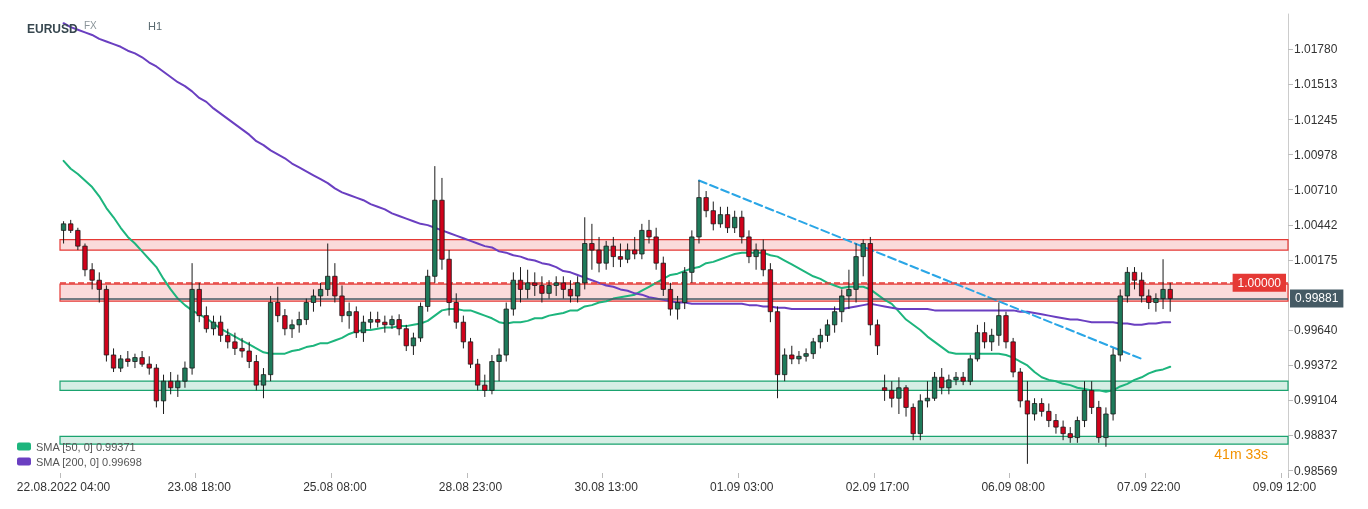 This screenshot has width=1368, height=509. I want to click on y-tick-label: 0.99104, so click(1316, 400).